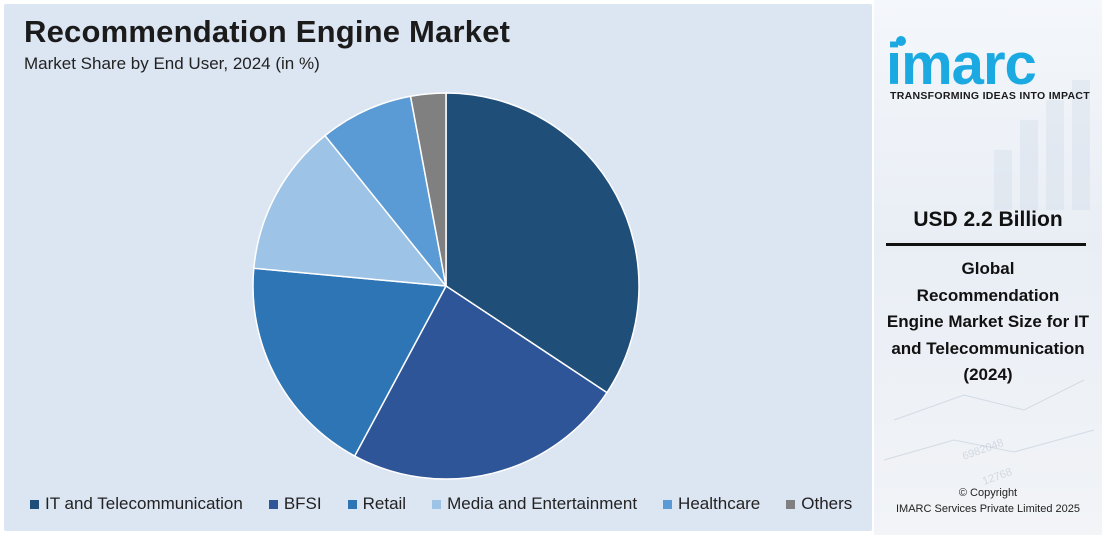  What do you see at coordinates (385, 191) in the screenshot?
I see `pie-slice-healthcare` at bounding box center [385, 191].